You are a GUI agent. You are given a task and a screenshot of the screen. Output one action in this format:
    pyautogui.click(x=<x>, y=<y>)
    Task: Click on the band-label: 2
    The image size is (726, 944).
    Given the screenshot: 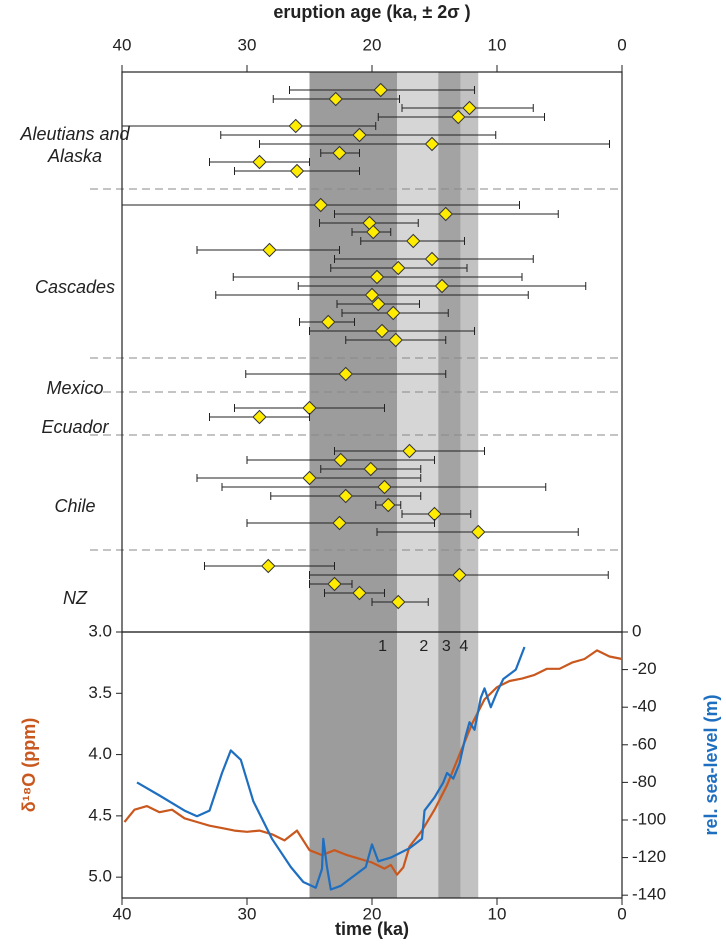 What is the action you would take?
    pyautogui.click(x=423, y=646)
    